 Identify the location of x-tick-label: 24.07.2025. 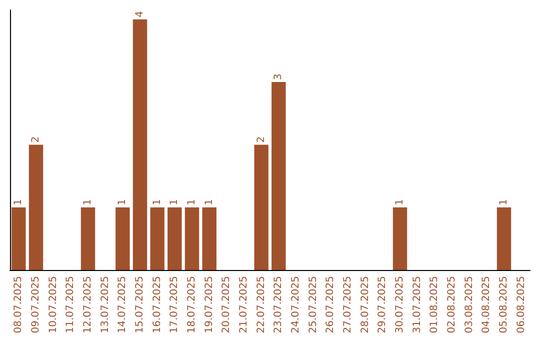
(296, 305).